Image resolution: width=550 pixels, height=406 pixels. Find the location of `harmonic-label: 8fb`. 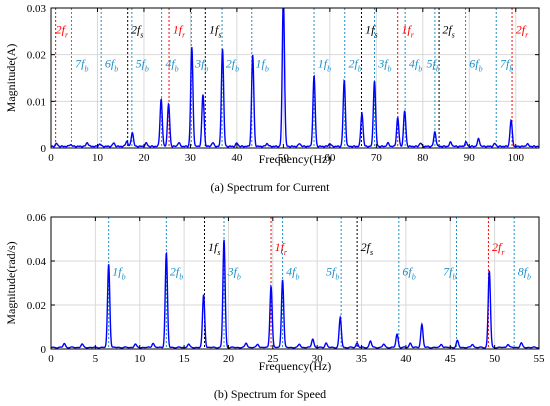

harmonic-label: 8fb is located at coordinates (524, 272).